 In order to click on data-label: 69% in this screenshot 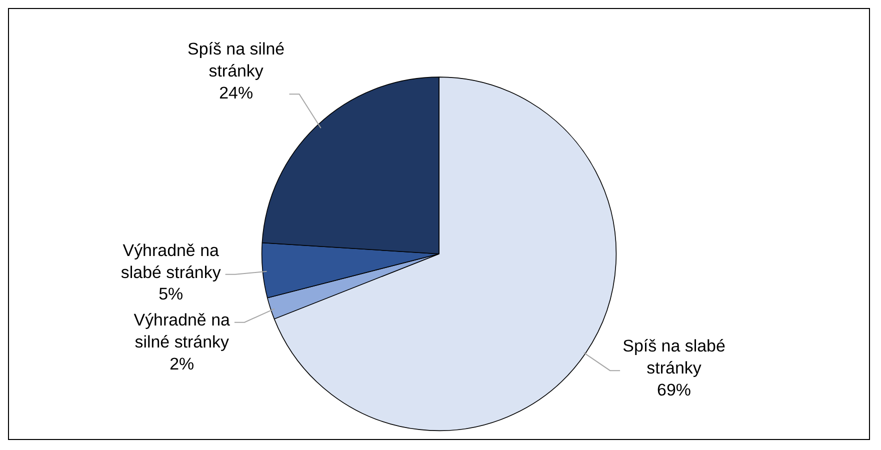, I will do `click(674, 390)`.